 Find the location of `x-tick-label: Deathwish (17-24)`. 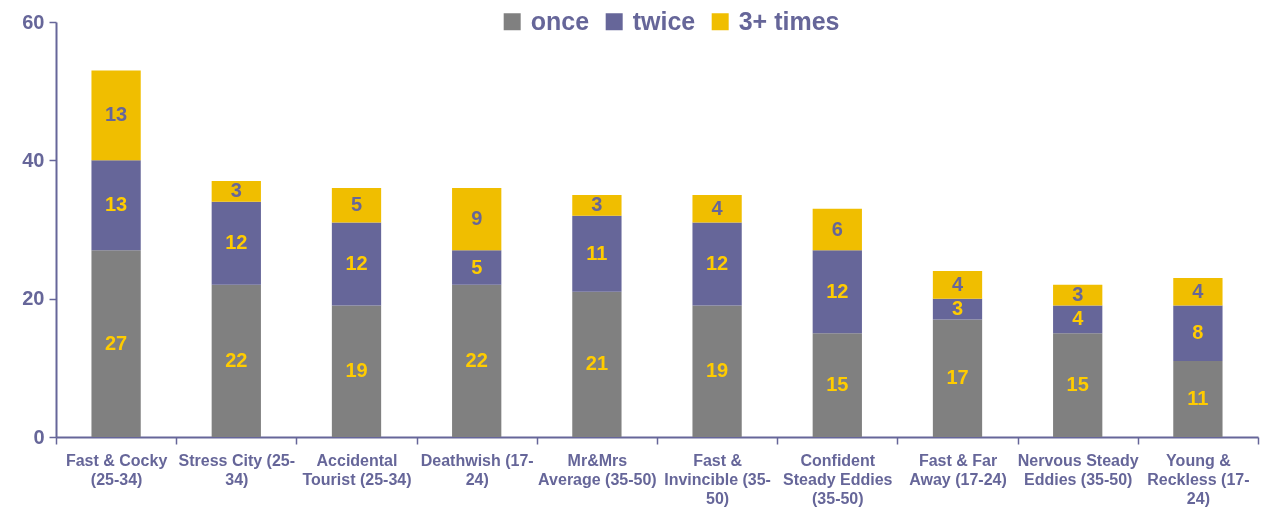

x-tick-label: Deathwish (17-24) is located at coordinates (477, 469).